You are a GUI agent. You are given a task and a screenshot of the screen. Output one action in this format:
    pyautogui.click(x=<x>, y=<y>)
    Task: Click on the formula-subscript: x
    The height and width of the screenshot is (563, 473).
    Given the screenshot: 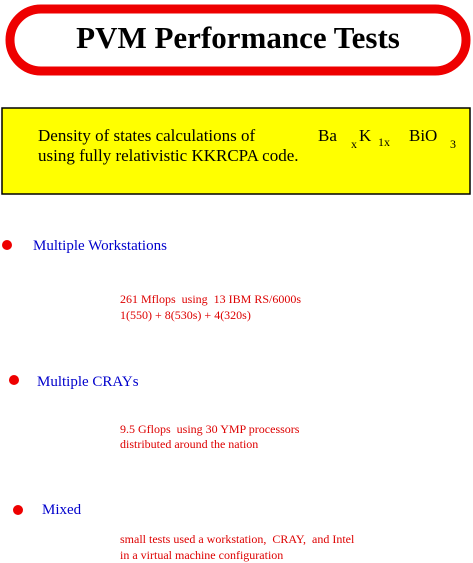 What is the action you would take?
    pyautogui.click(x=354, y=144)
    